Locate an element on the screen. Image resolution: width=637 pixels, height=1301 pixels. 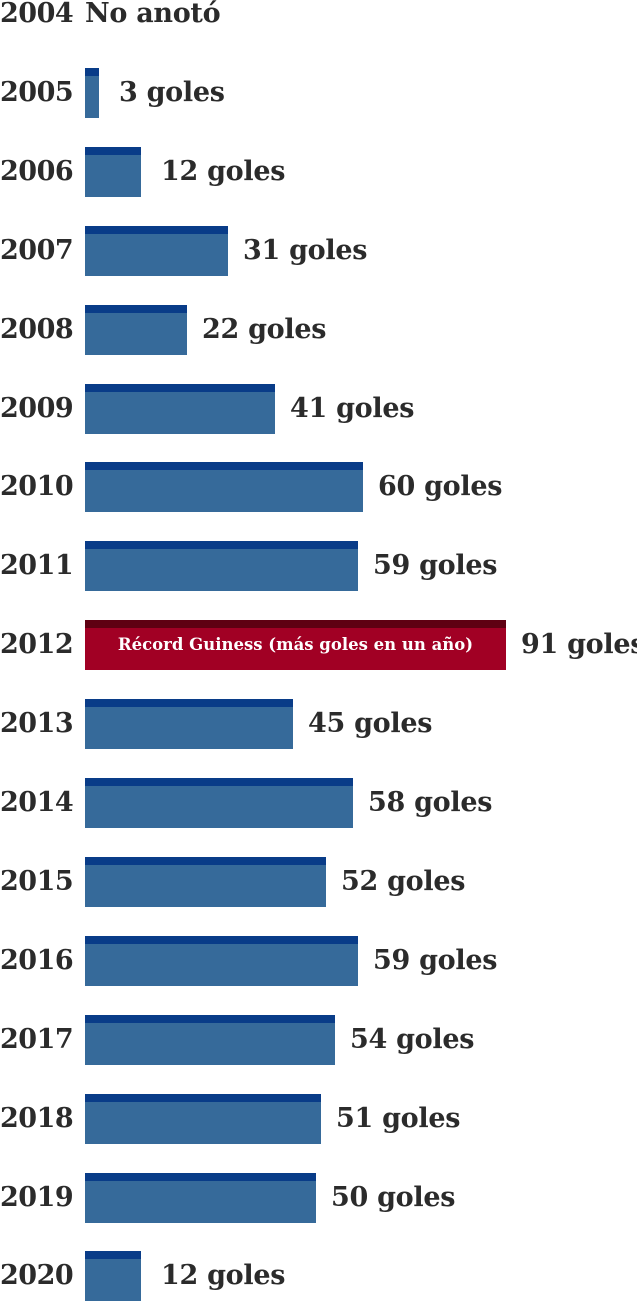
value-label: 51 goles is located at coordinates (398, 1118).